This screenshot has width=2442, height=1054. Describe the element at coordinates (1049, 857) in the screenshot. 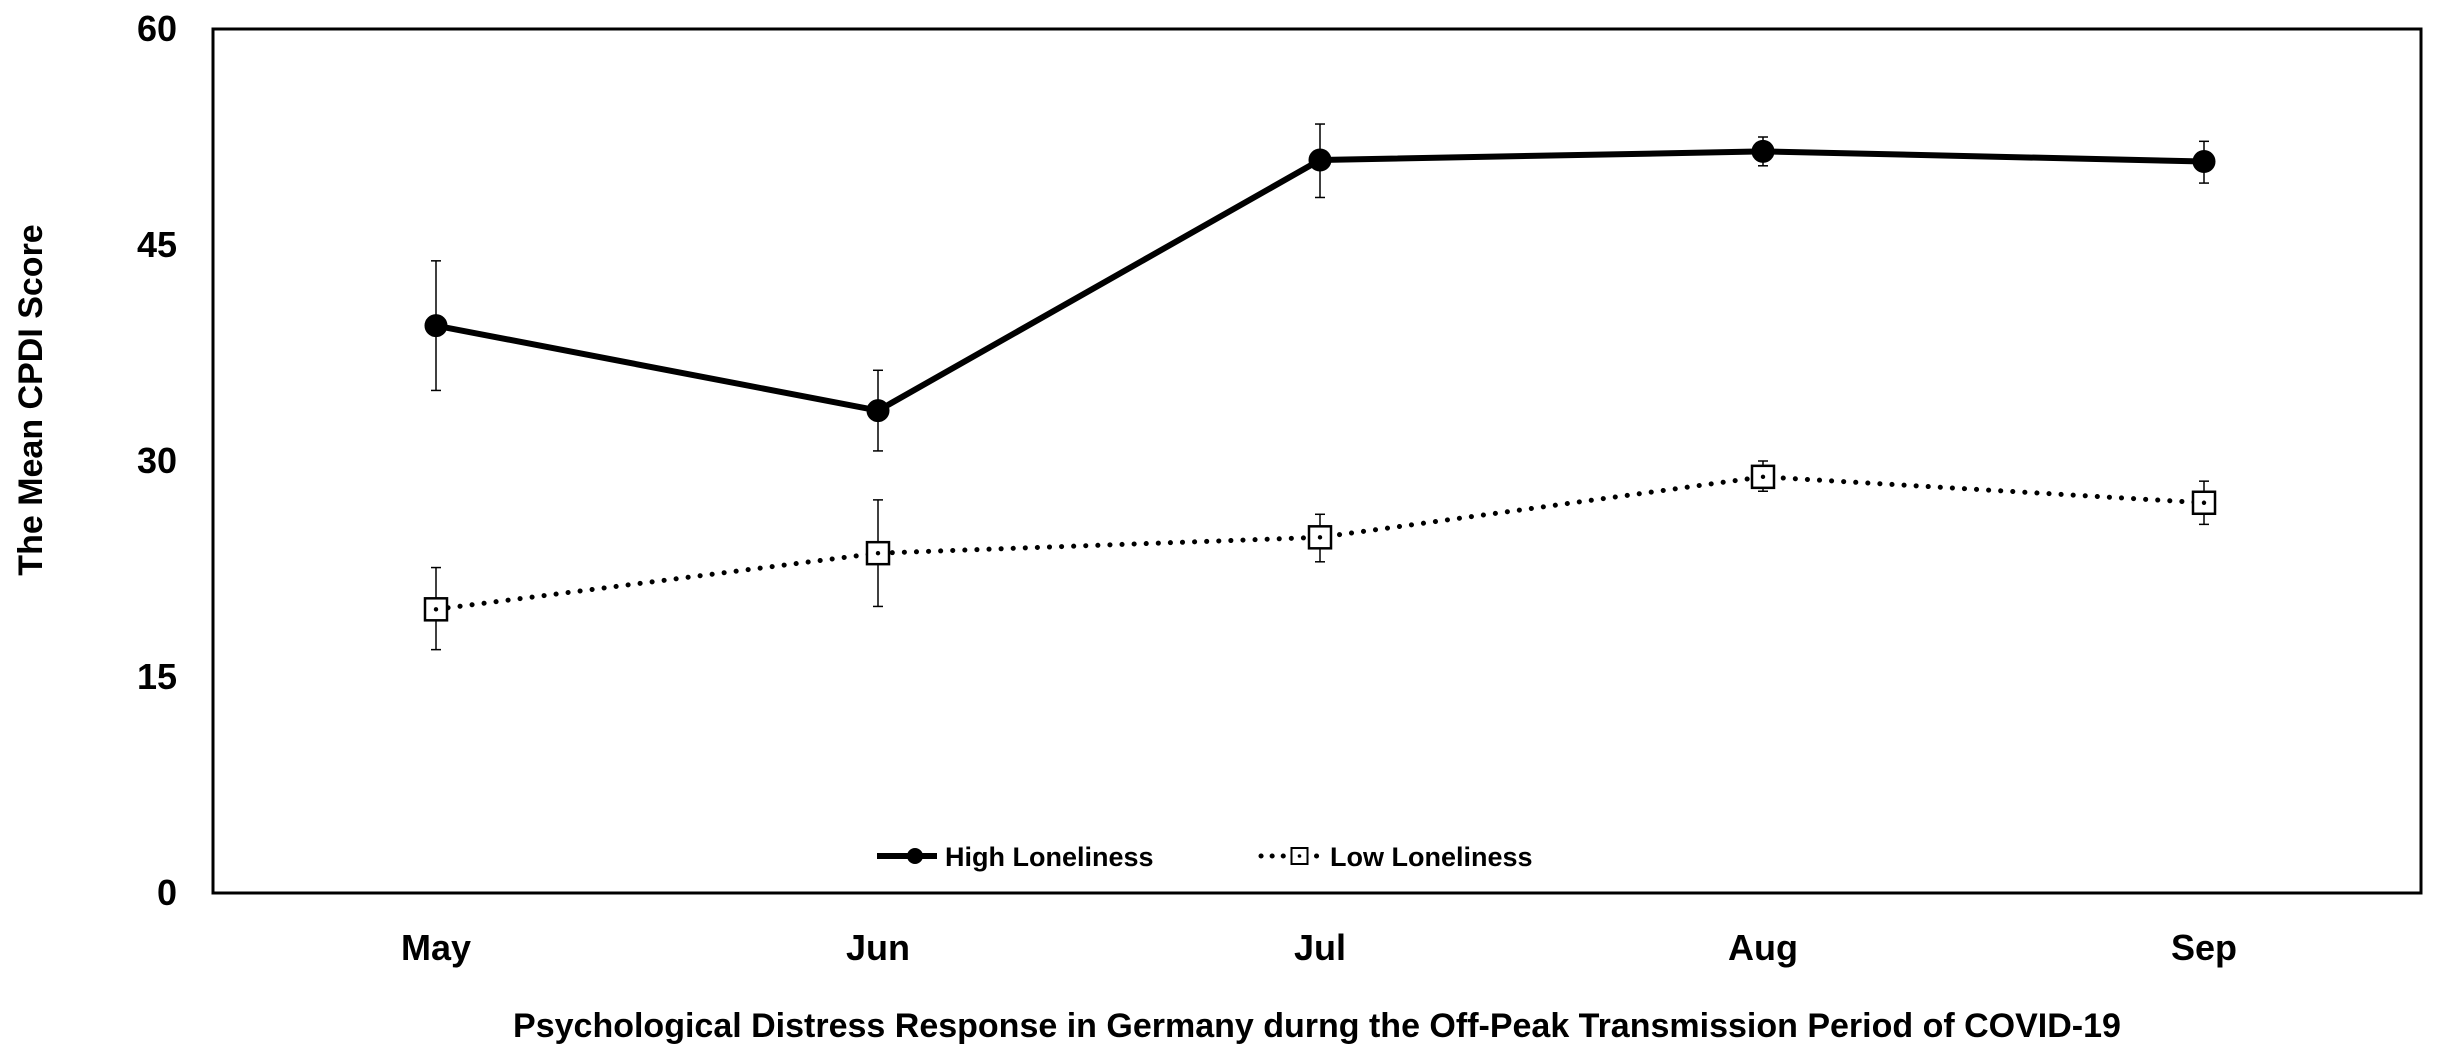

I see `legend-label: High Loneliness` at that location.